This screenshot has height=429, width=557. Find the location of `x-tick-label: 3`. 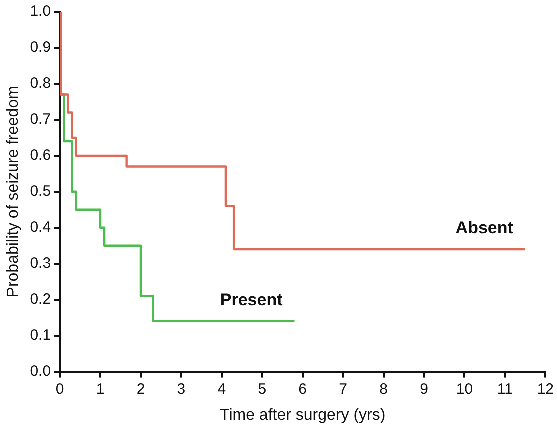

x-tick-label: 3 is located at coordinates (181, 389).